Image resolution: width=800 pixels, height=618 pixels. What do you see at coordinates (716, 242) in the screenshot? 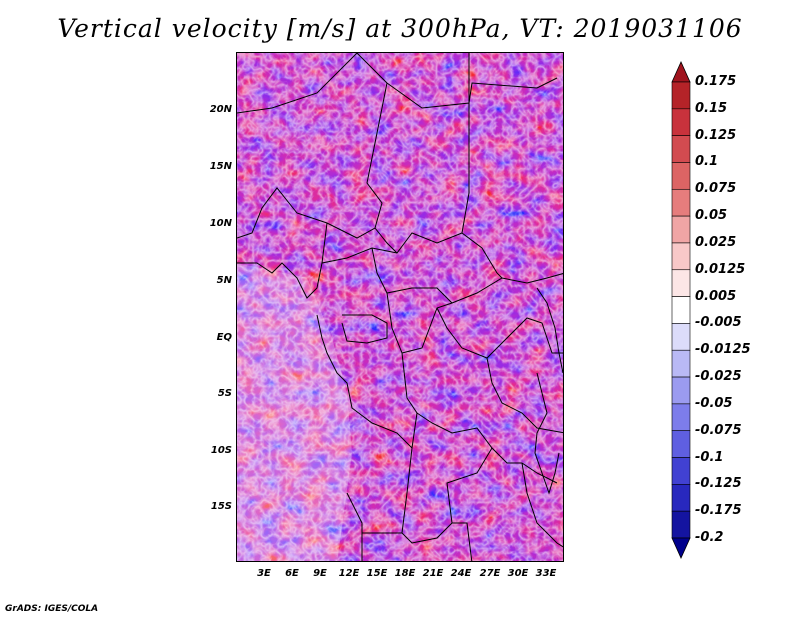
I see `colorbar-label: 0.025` at bounding box center [716, 242].